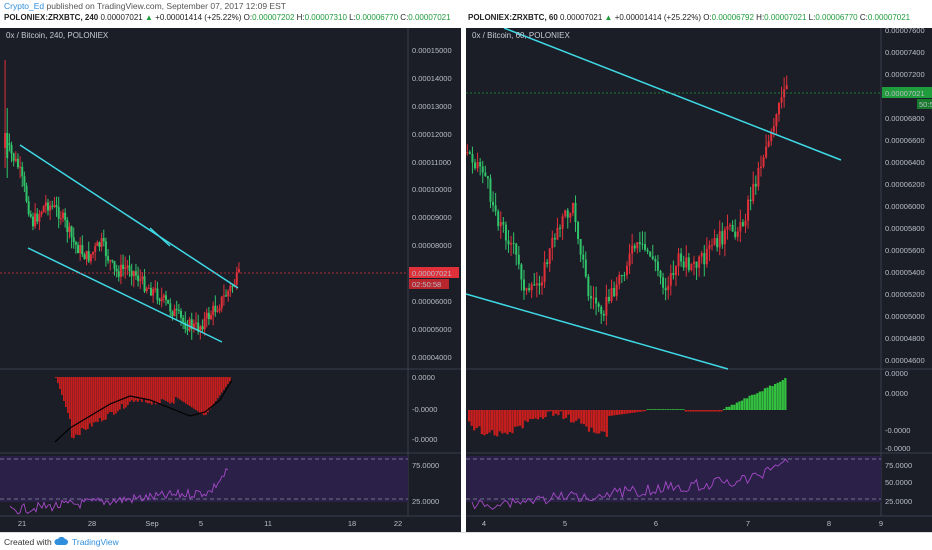 This screenshot has height=550, width=932. What do you see at coordinates (28, 542) in the screenshot?
I see `created-with-label: Created with` at bounding box center [28, 542].